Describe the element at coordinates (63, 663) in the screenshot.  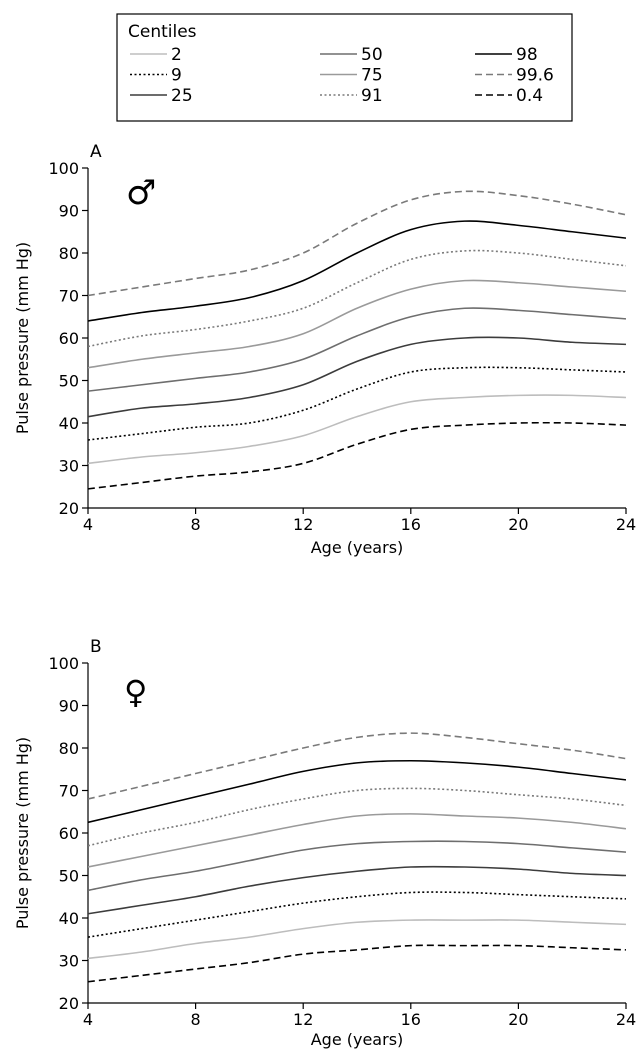
I see `y-tick-label-b-100: 100` at that location.